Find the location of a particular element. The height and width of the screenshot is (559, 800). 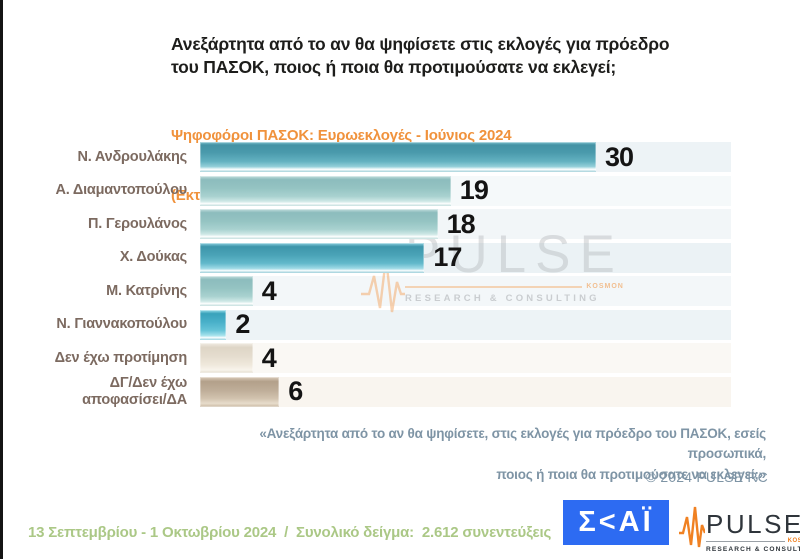

bar-track: 30 is located at coordinates (465, 157).